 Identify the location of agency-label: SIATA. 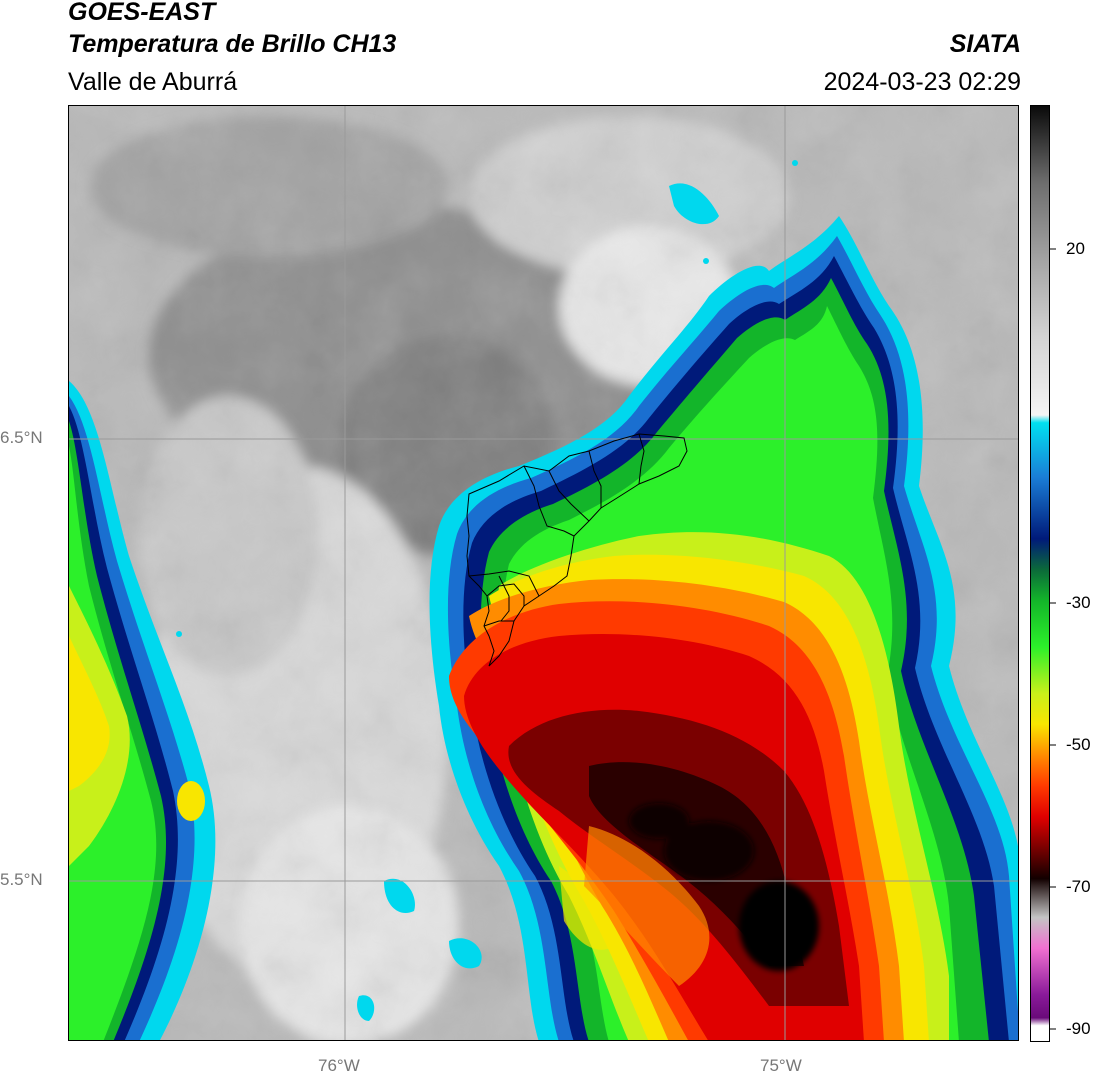
(985, 44).